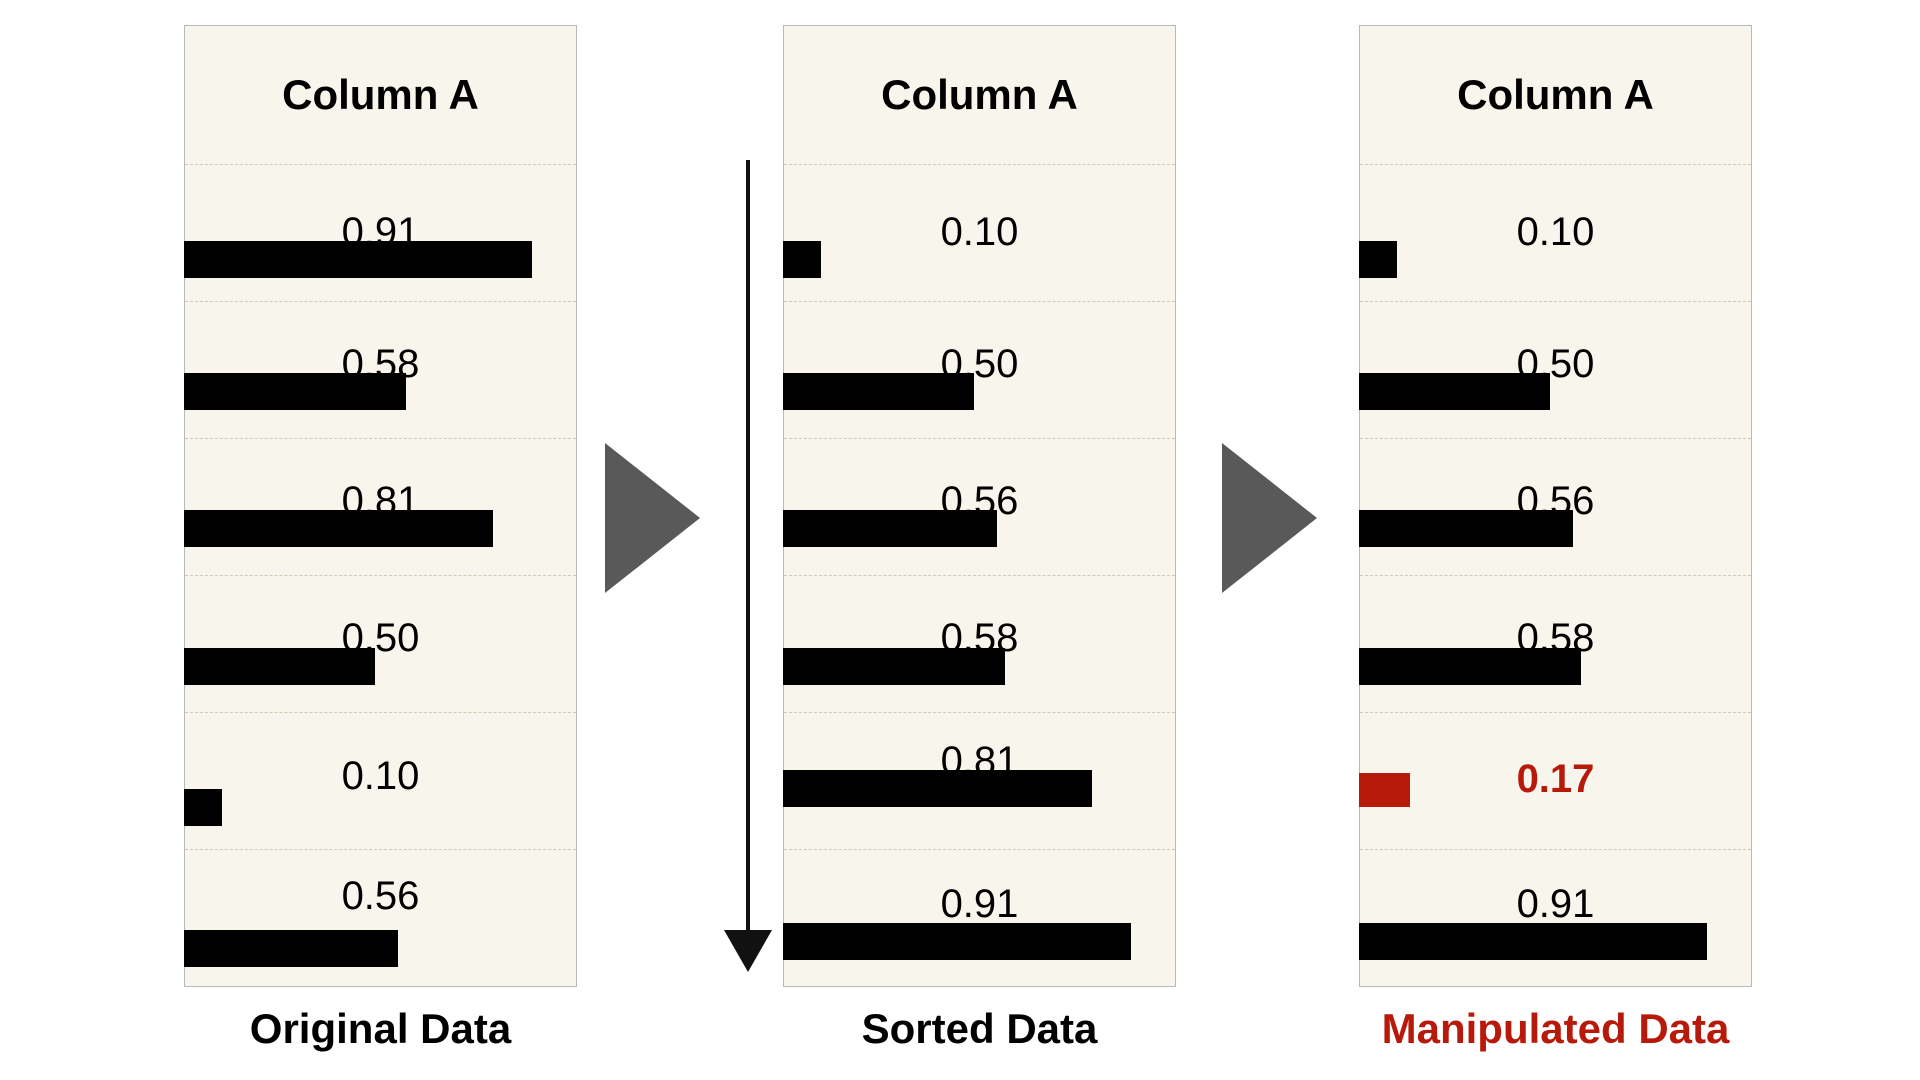  Describe the element at coordinates (380, 896) in the screenshot. I see `row-value: 0.56` at that location.